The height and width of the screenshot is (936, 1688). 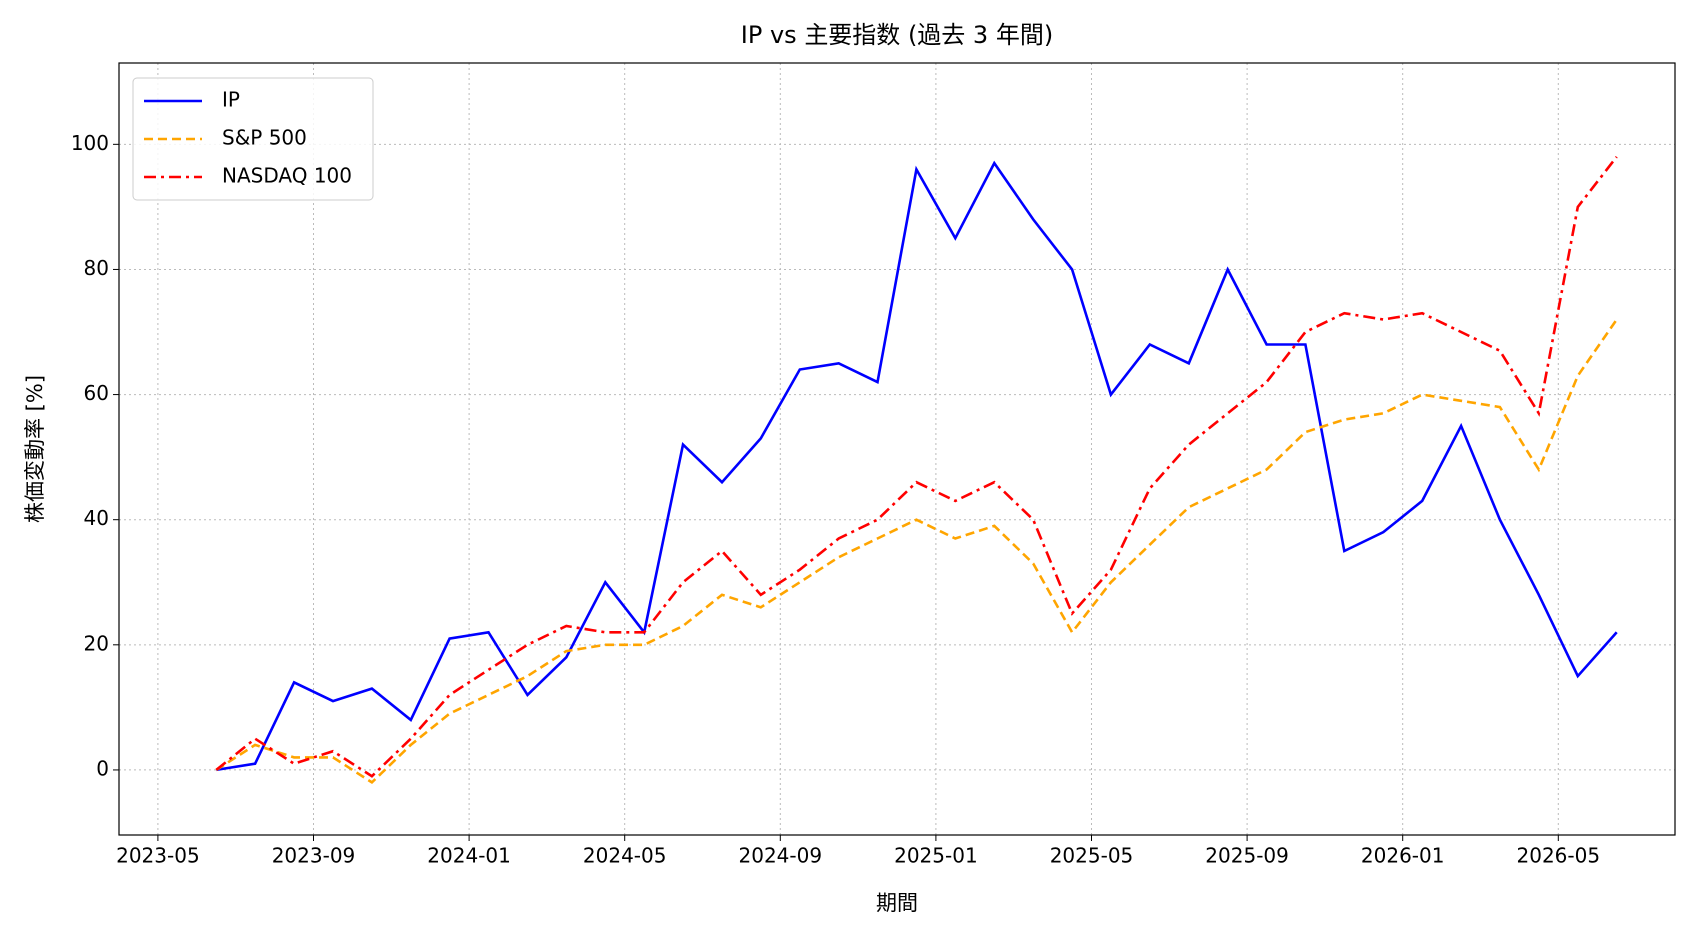 What do you see at coordinates (287, 176) in the screenshot?
I see `legend-label: NASDAQ 100` at bounding box center [287, 176].